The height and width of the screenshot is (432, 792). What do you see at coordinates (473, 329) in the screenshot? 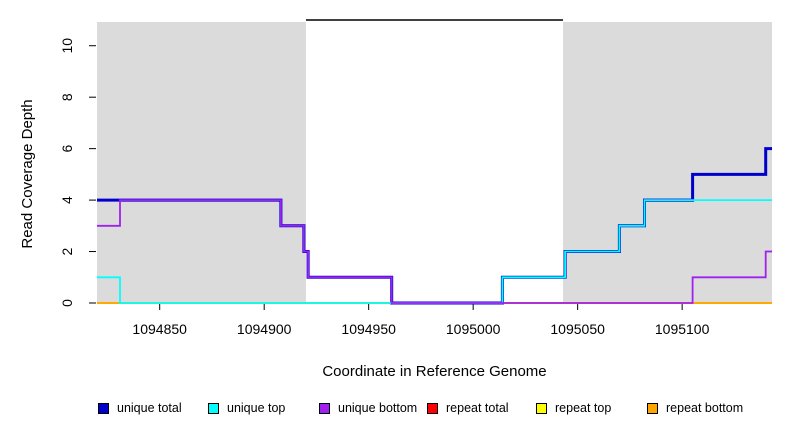
I see `x-axis-tick-label: 1095000` at bounding box center [473, 329].